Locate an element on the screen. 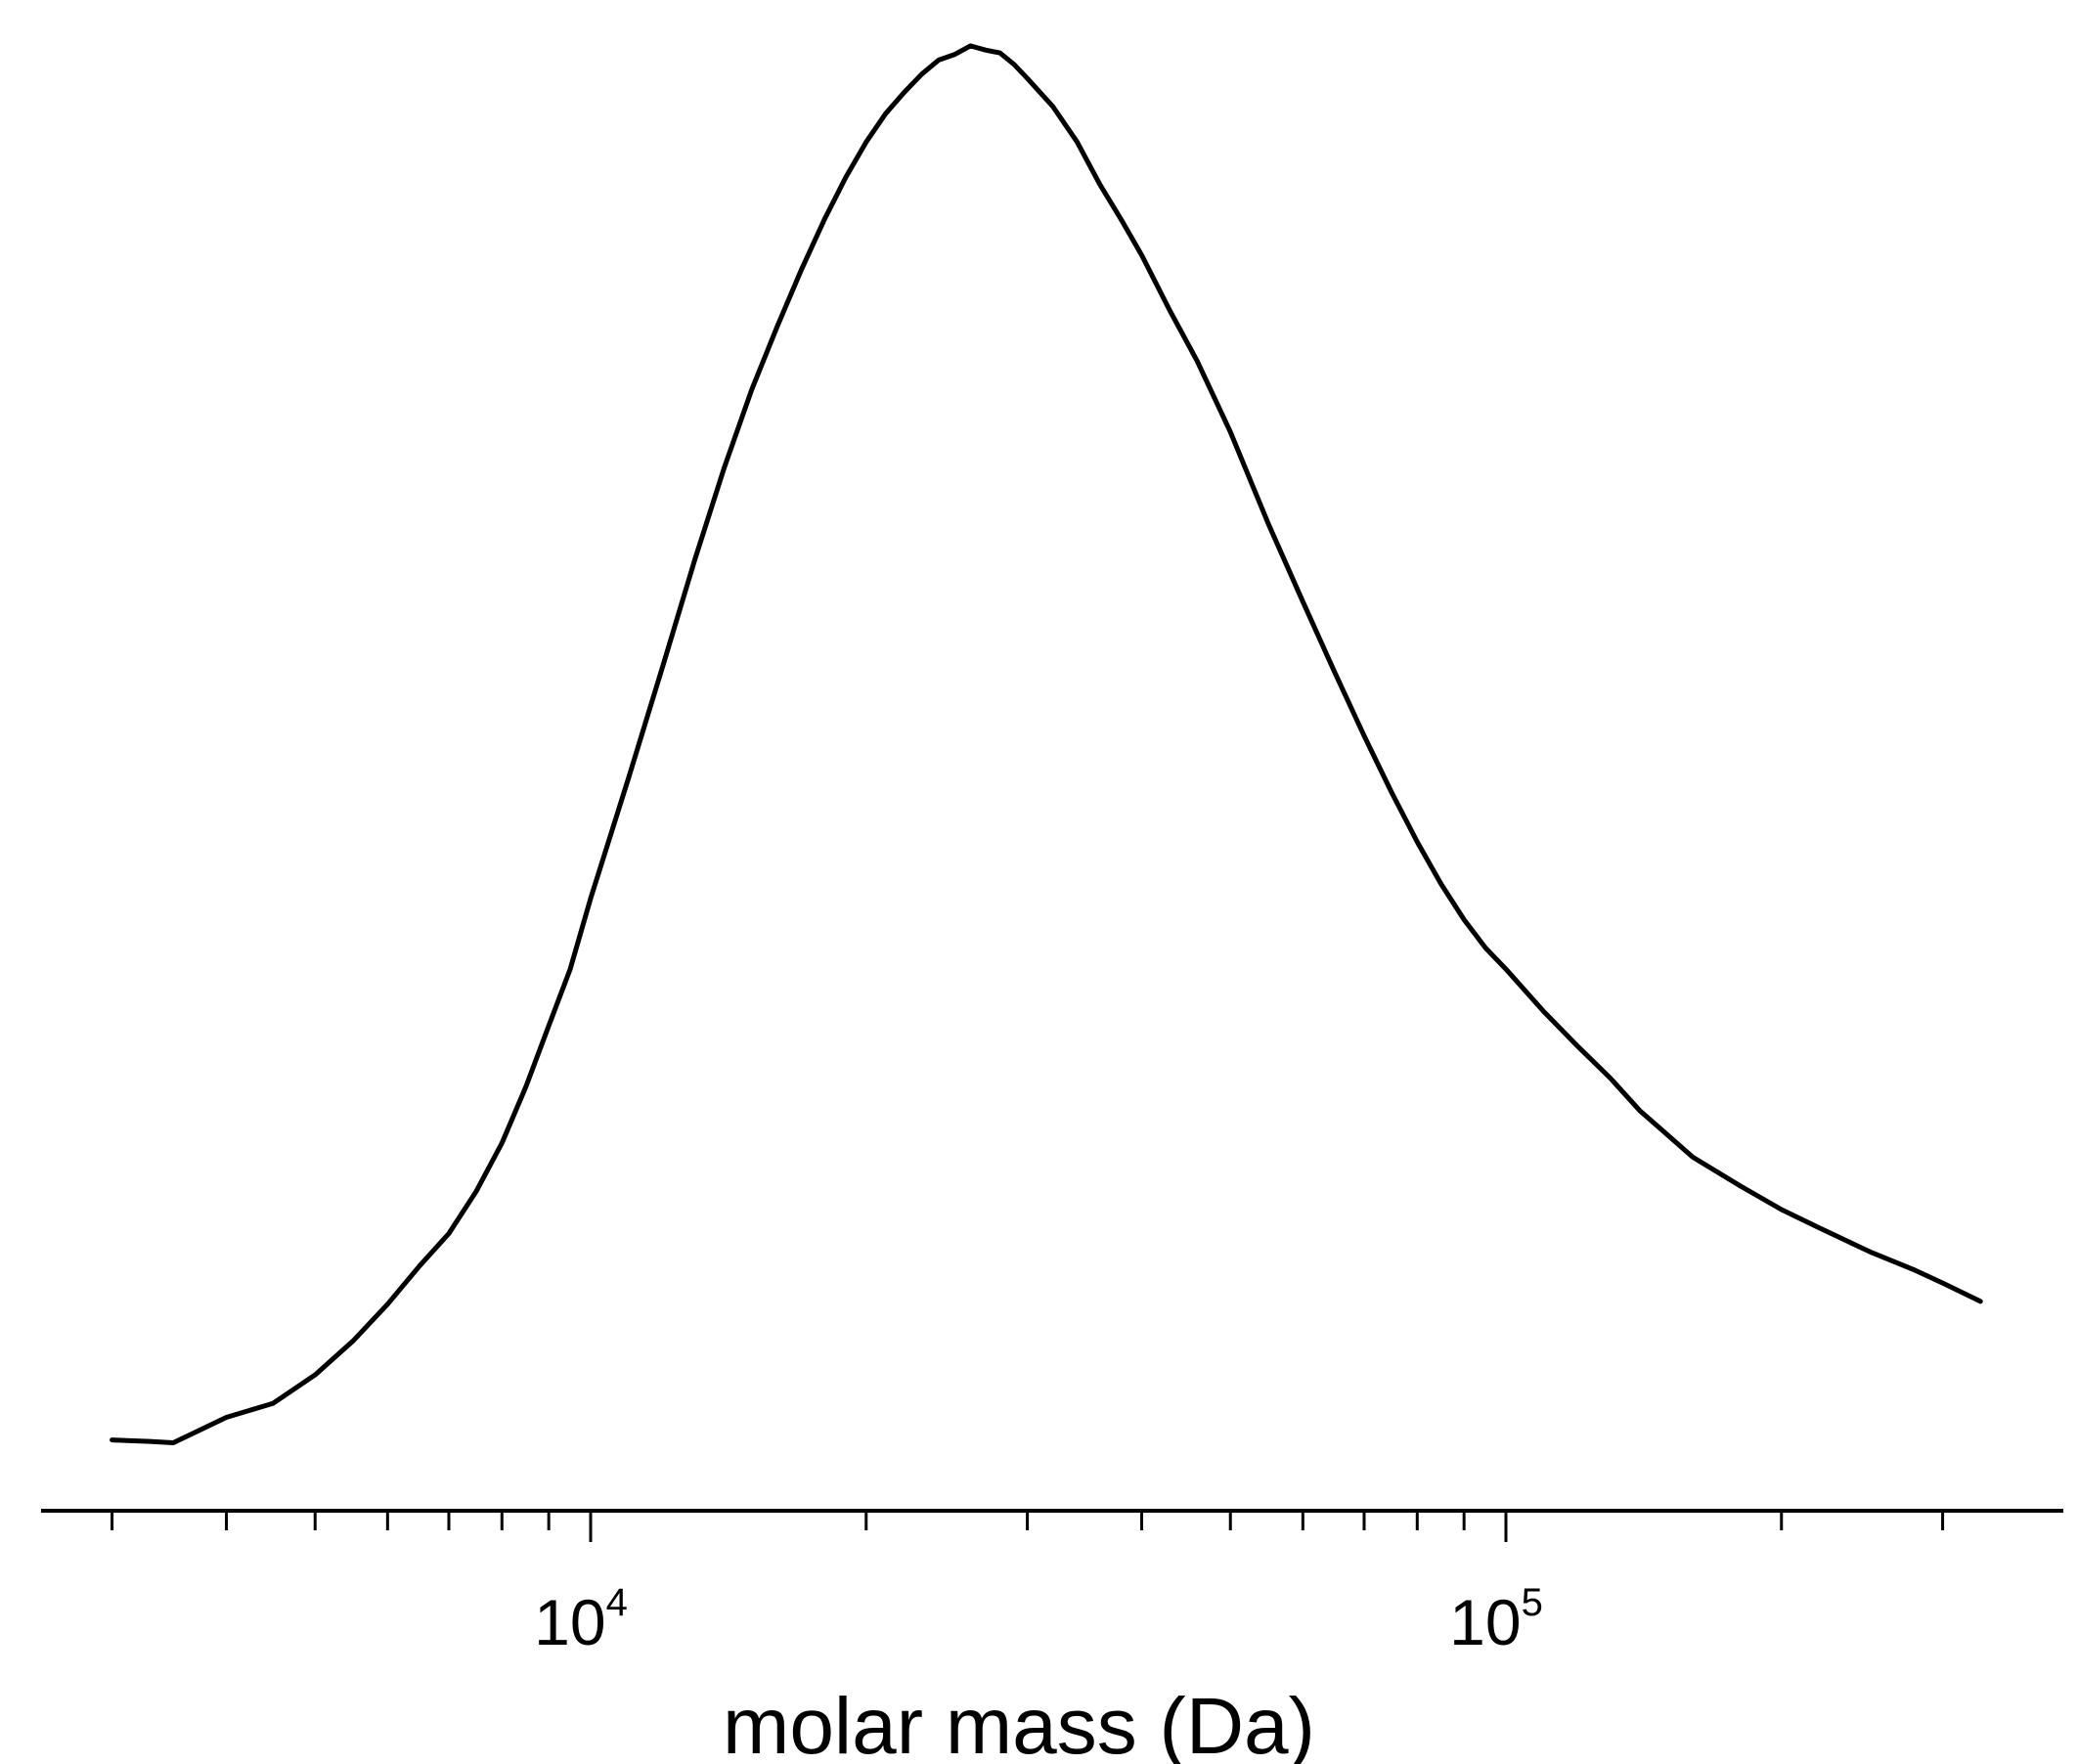  x-axis-tick-labels: 10⁴ 10⁵ is located at coordinates (1038, 1619).